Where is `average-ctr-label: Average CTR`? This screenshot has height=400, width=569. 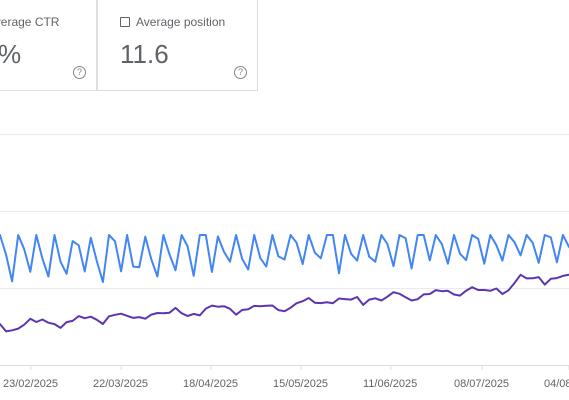
average-ctr-label: Average CTR is located at coordinates (30, 22).